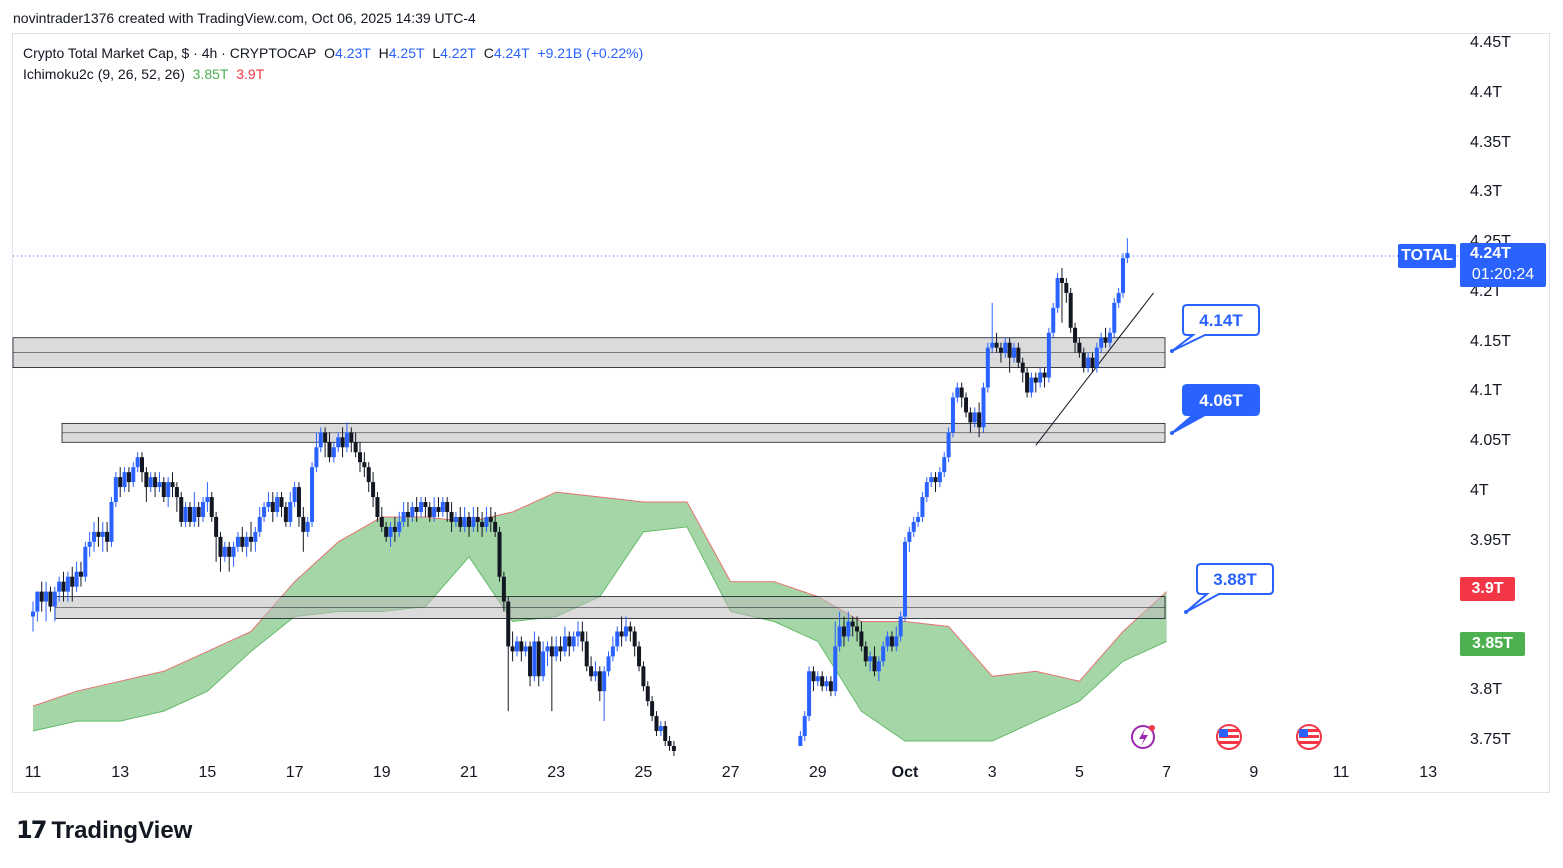 The image size is (1563, 868). What do you see at coordinates (104, 830) in the screenshot?
I see `tradingview-logo: 𝟭𝟳 TradingView` at bounding box center [104, 830].